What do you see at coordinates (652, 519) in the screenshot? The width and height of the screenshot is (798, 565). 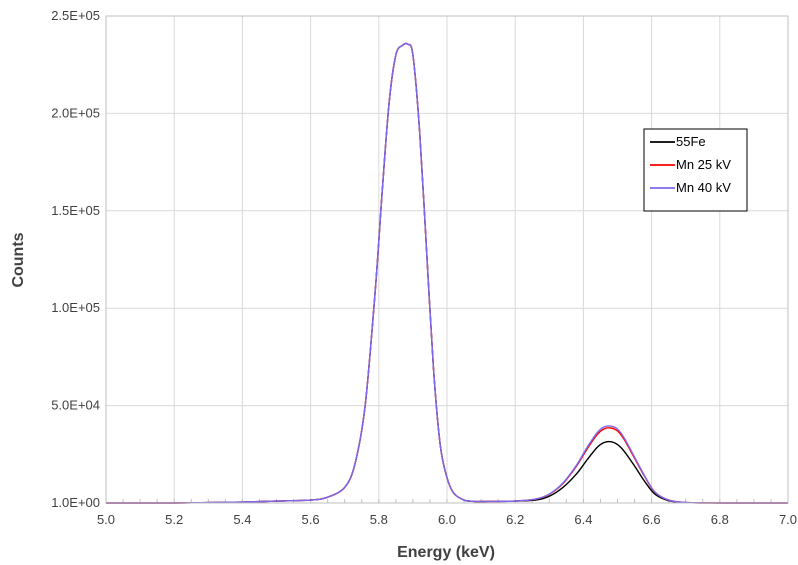 I see `x-tick-label: 6.6` at bounding box center [652, 519].